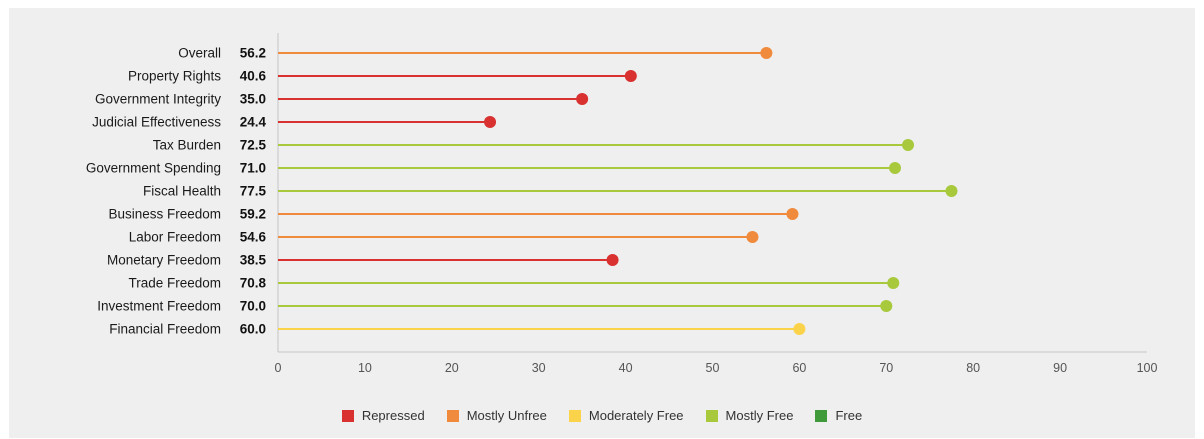 Image resolution: width=1204 pixels, height=439 pixels. I want to click on x-tick-label: 90, so click(1060, 368).